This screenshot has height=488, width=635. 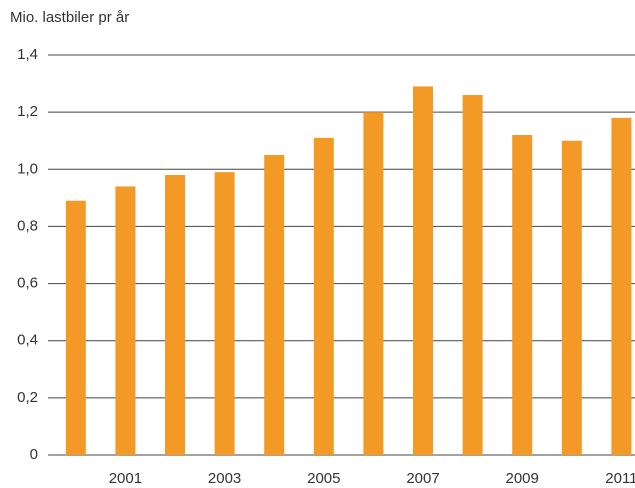 I want to click on chart-title: Mio. lastbiler pr år, so click(x=69, y=17).